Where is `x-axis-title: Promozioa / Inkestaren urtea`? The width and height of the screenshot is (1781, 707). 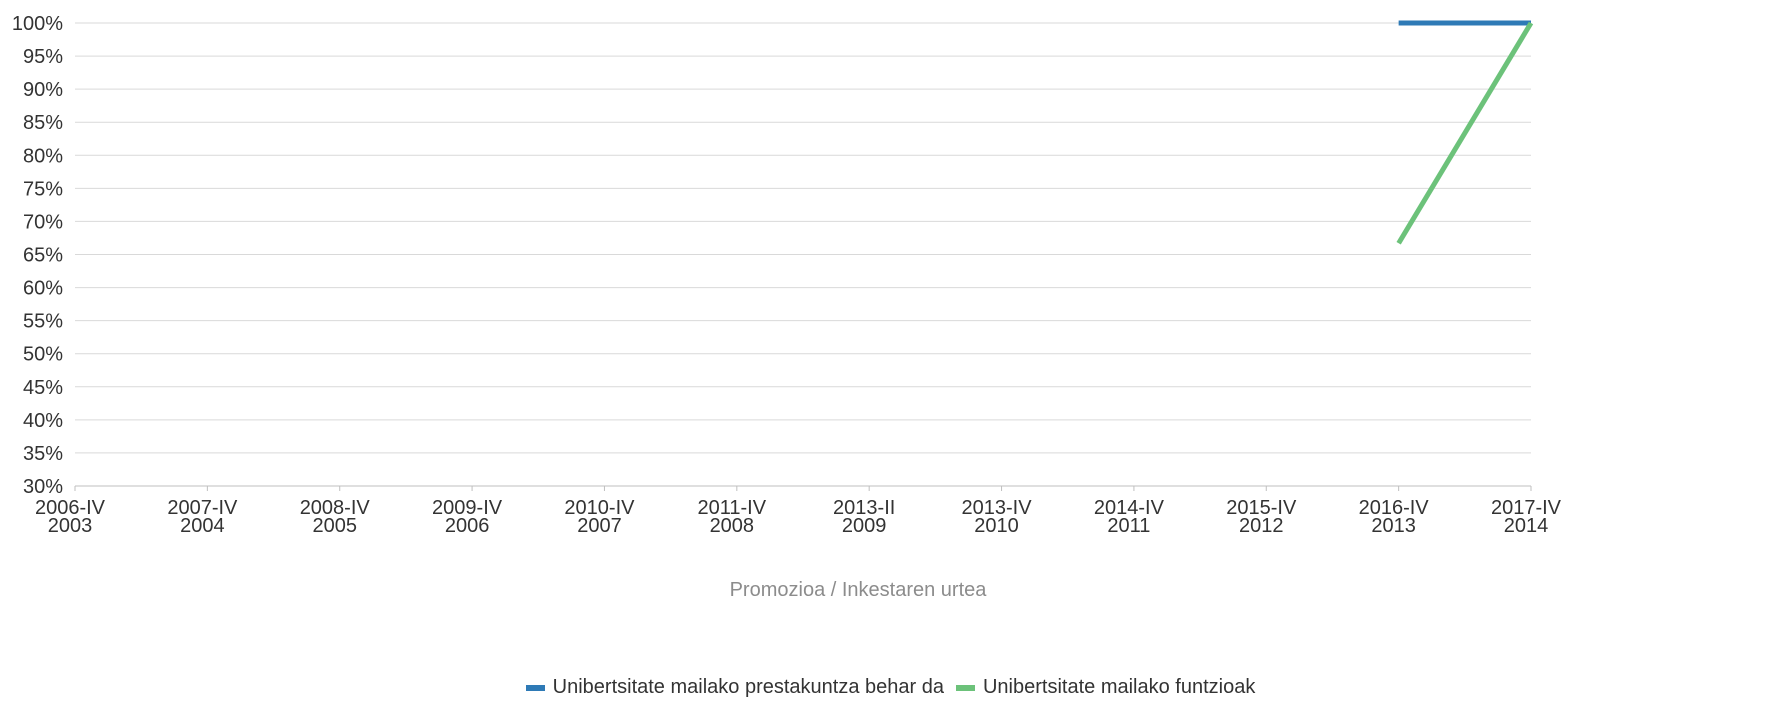 x-axis-title: Promozioa / Inkestaren urtea is located at coordinates (859, 590).